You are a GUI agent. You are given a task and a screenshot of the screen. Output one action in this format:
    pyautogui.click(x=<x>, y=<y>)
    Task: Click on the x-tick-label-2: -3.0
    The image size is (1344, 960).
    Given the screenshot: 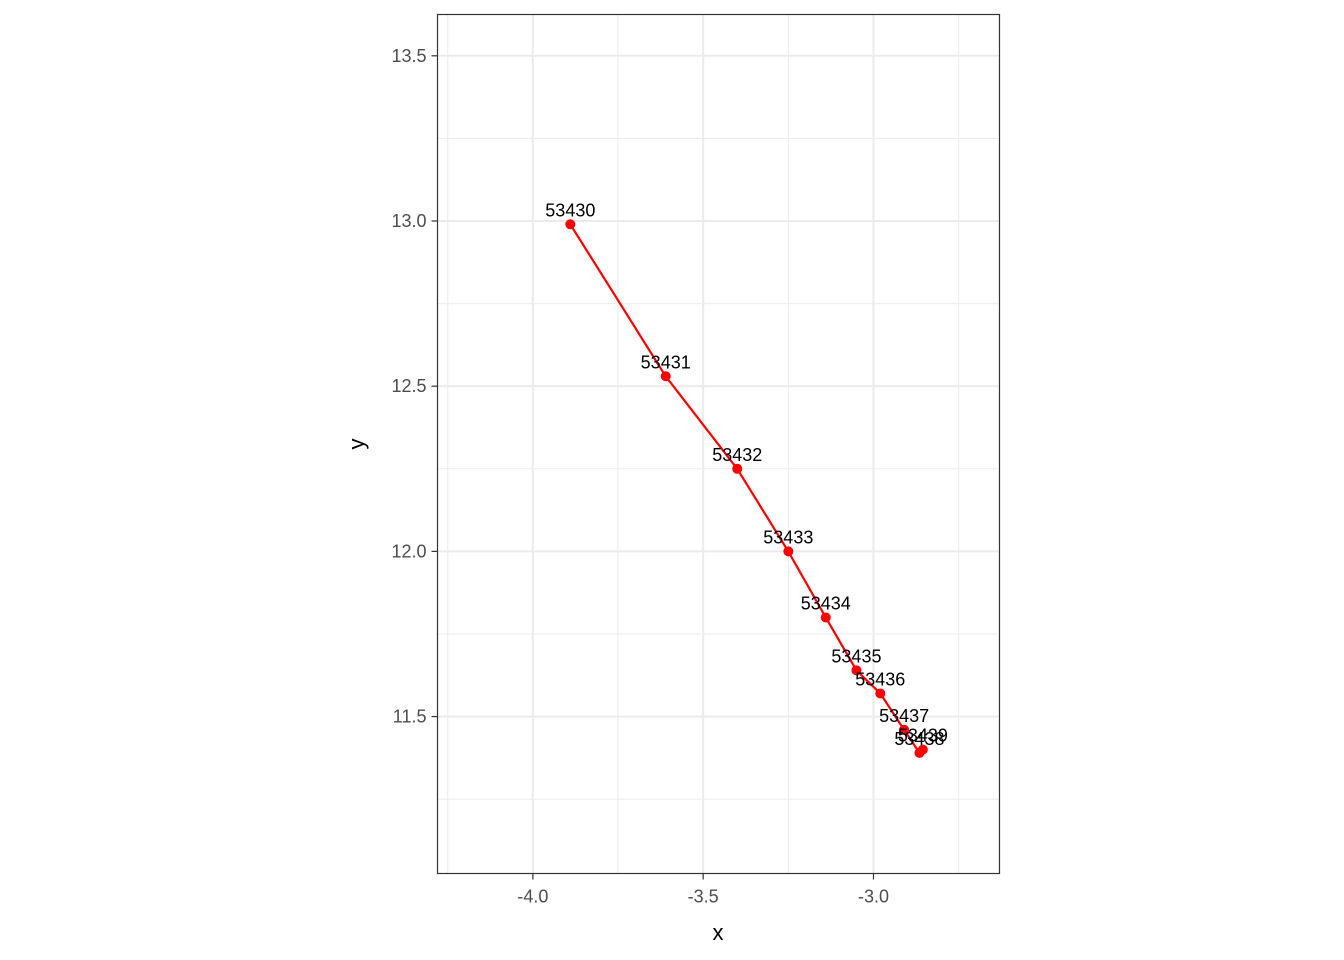 What is the action you would take?
    pyautogui.click(x=873, y=897)
    